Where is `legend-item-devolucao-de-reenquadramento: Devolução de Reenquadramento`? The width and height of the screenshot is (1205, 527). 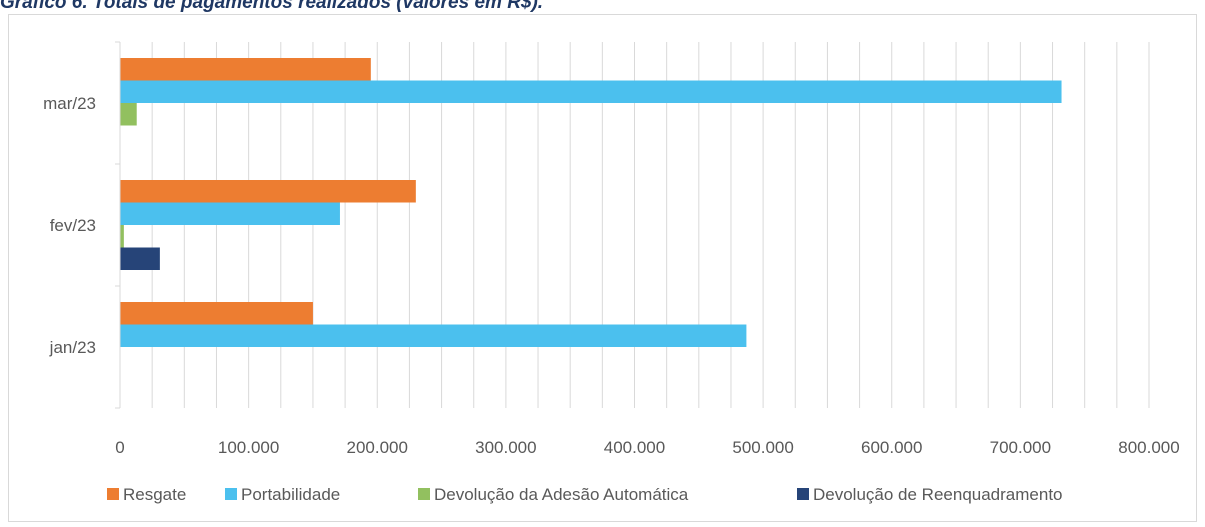
legend-item-devolucao-de-reenquadramento: Devolução de Reenquadramento is located at coordinates (930, 494).